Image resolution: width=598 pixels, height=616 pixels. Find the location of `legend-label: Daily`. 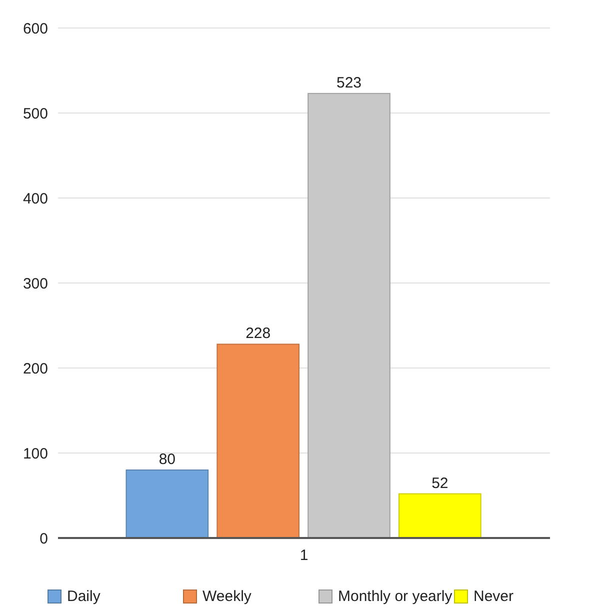

legend-label: Daily is located at coordinates (84, 596).